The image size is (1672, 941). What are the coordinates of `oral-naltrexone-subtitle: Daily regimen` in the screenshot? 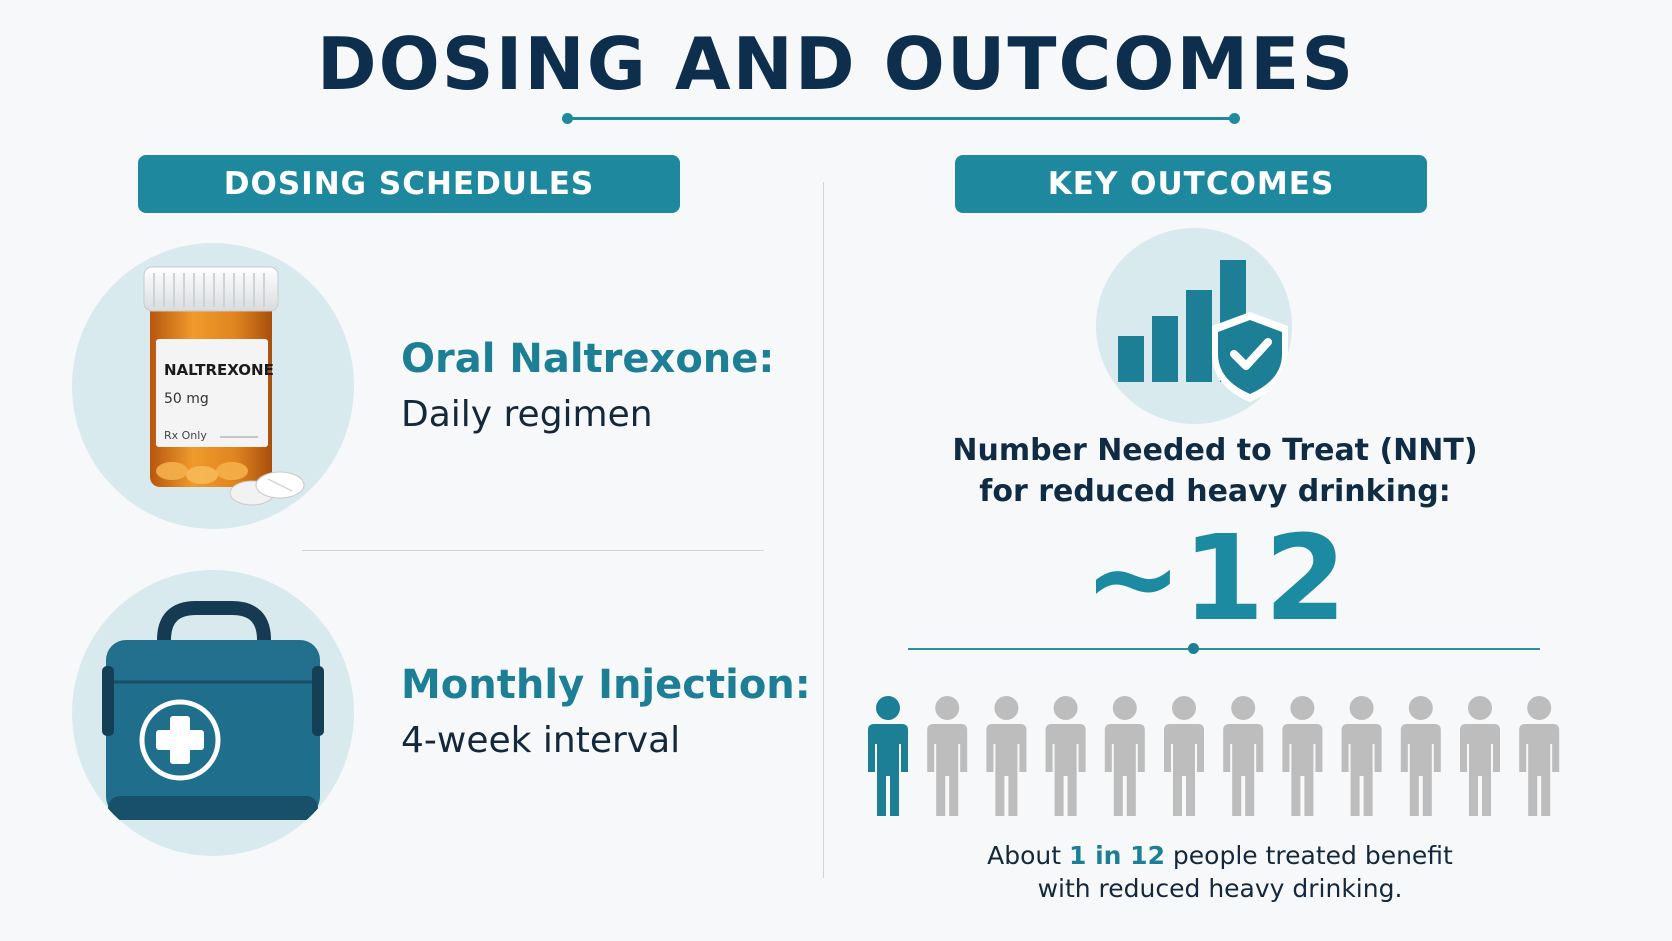 It's located at (527, 414).